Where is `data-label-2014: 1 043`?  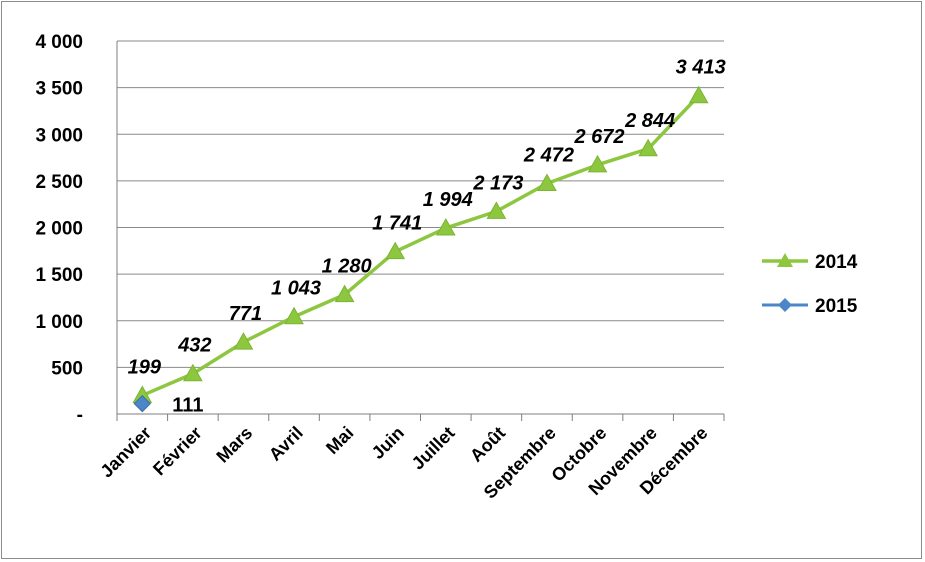
data-label-2014: 1 043 is located at coordinates (296, 289).